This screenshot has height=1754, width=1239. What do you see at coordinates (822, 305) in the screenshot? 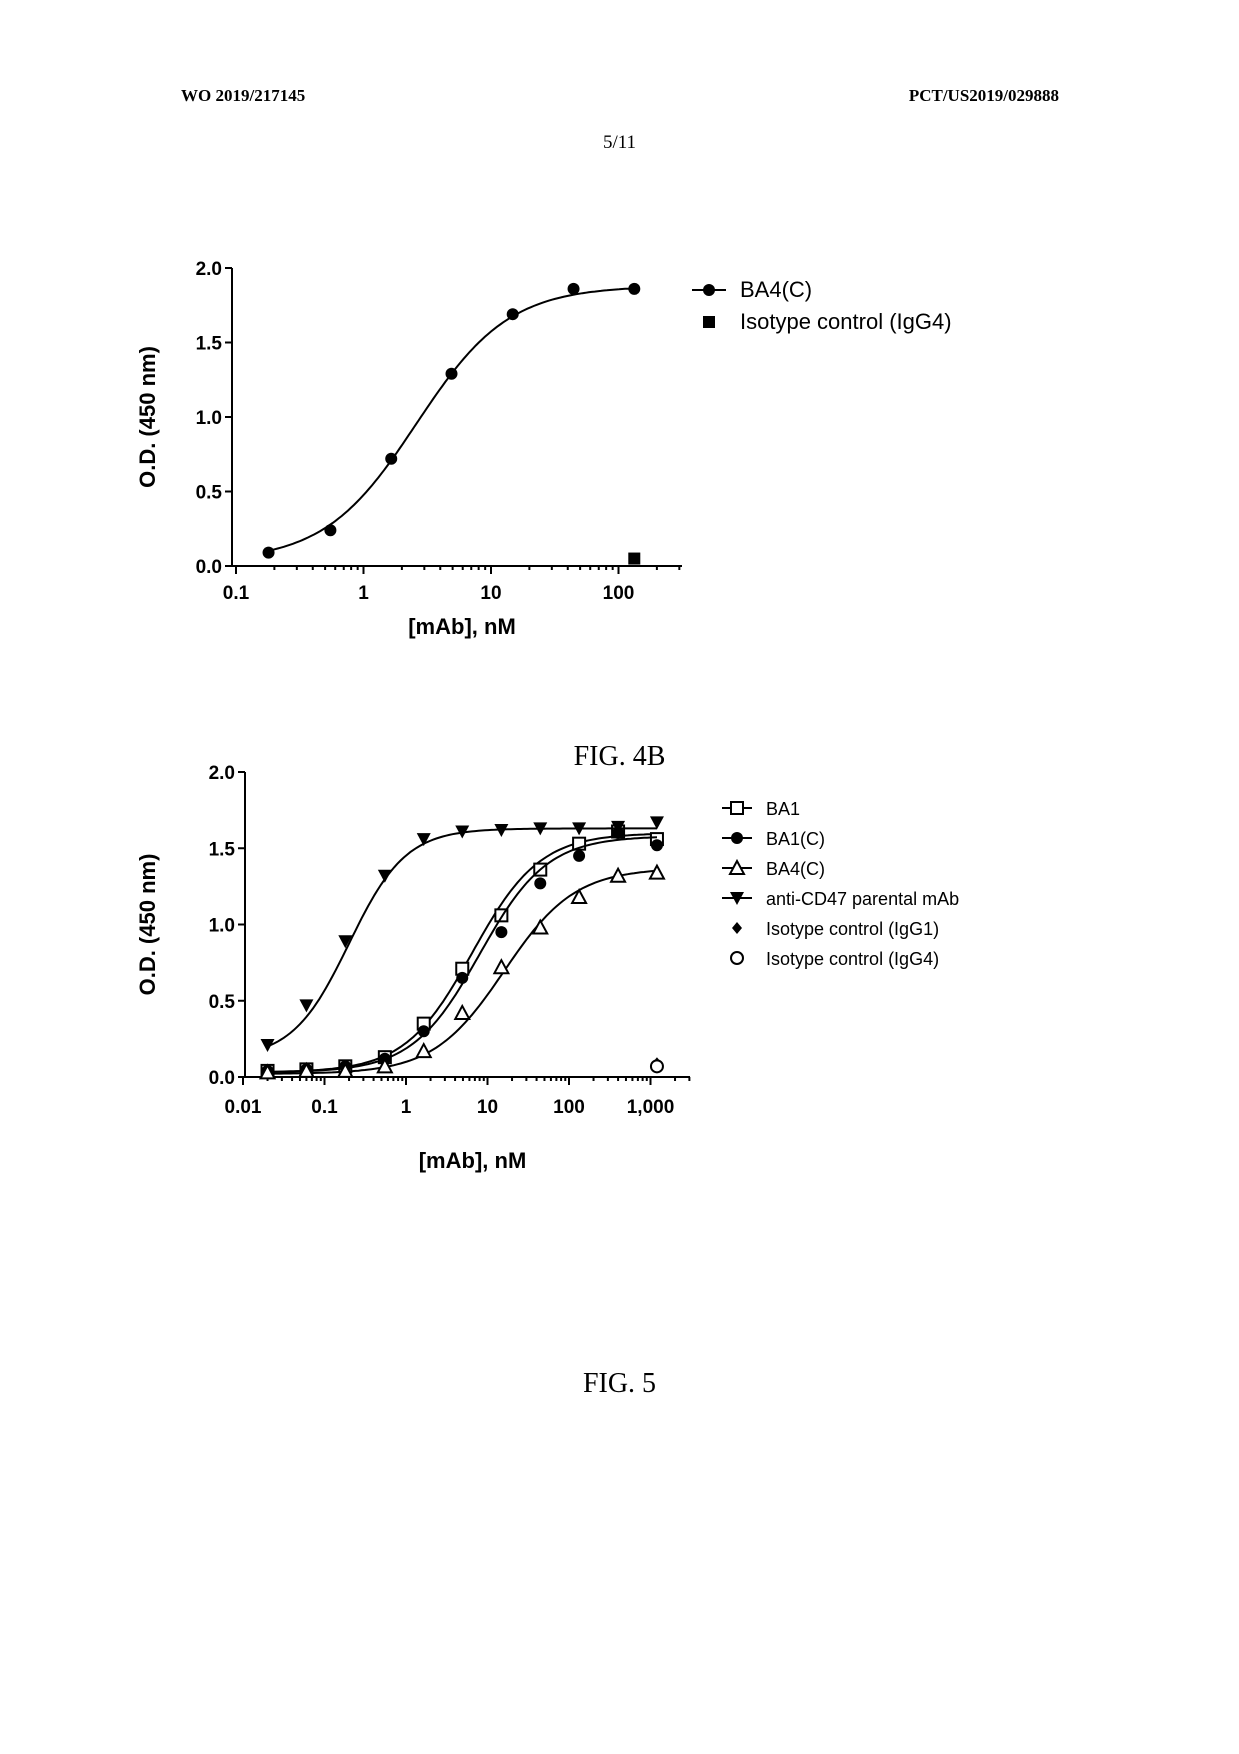
I see `legend: BA4(C) Isotype control (IgG4)` at bounding box center [822, 305].